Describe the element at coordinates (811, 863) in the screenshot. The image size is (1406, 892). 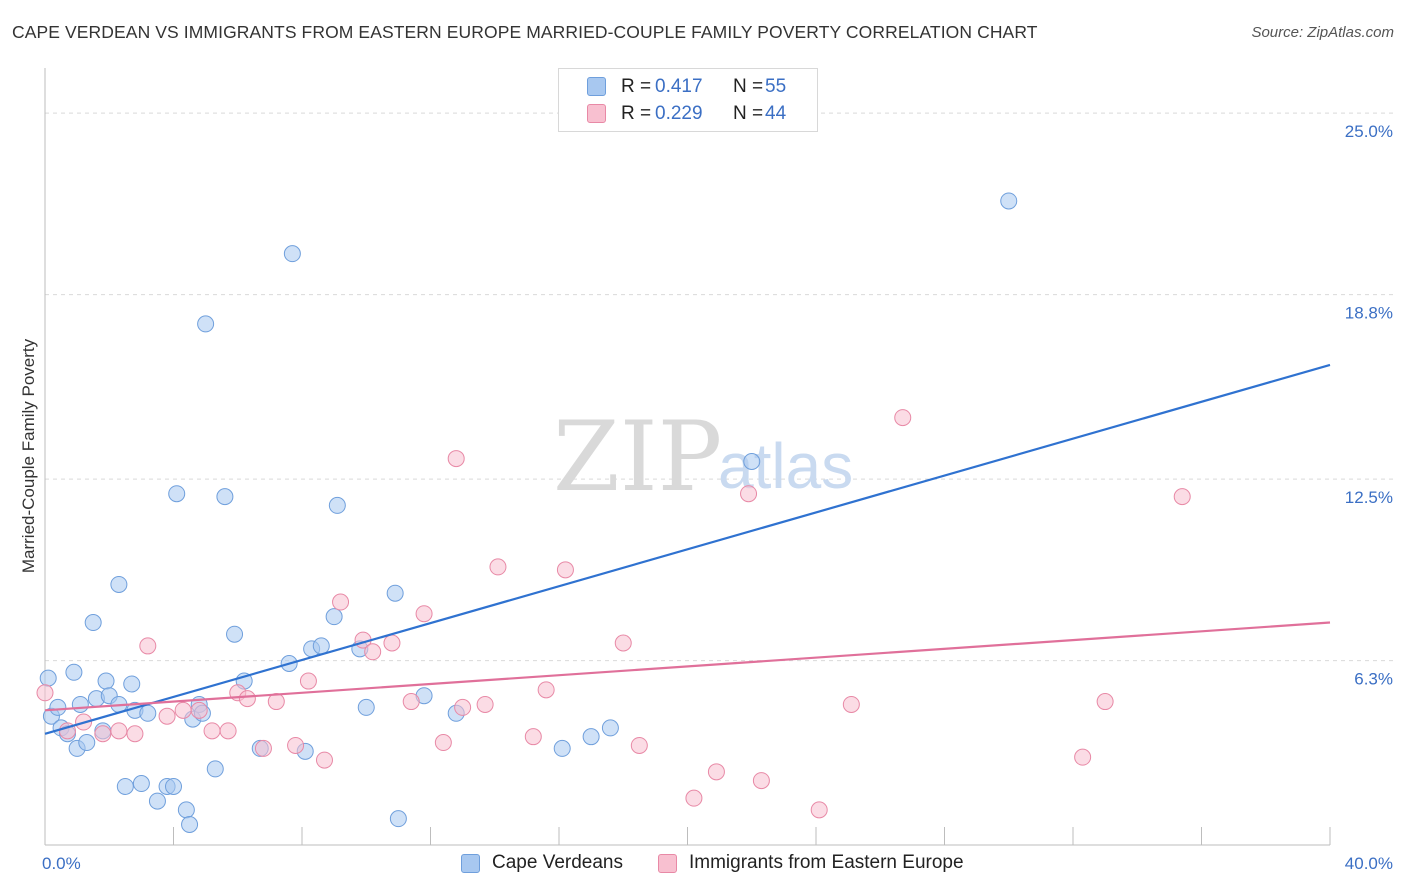
I see `bottom-legend-eastern-europe: Immigrants from Eastern Europe` at that location.